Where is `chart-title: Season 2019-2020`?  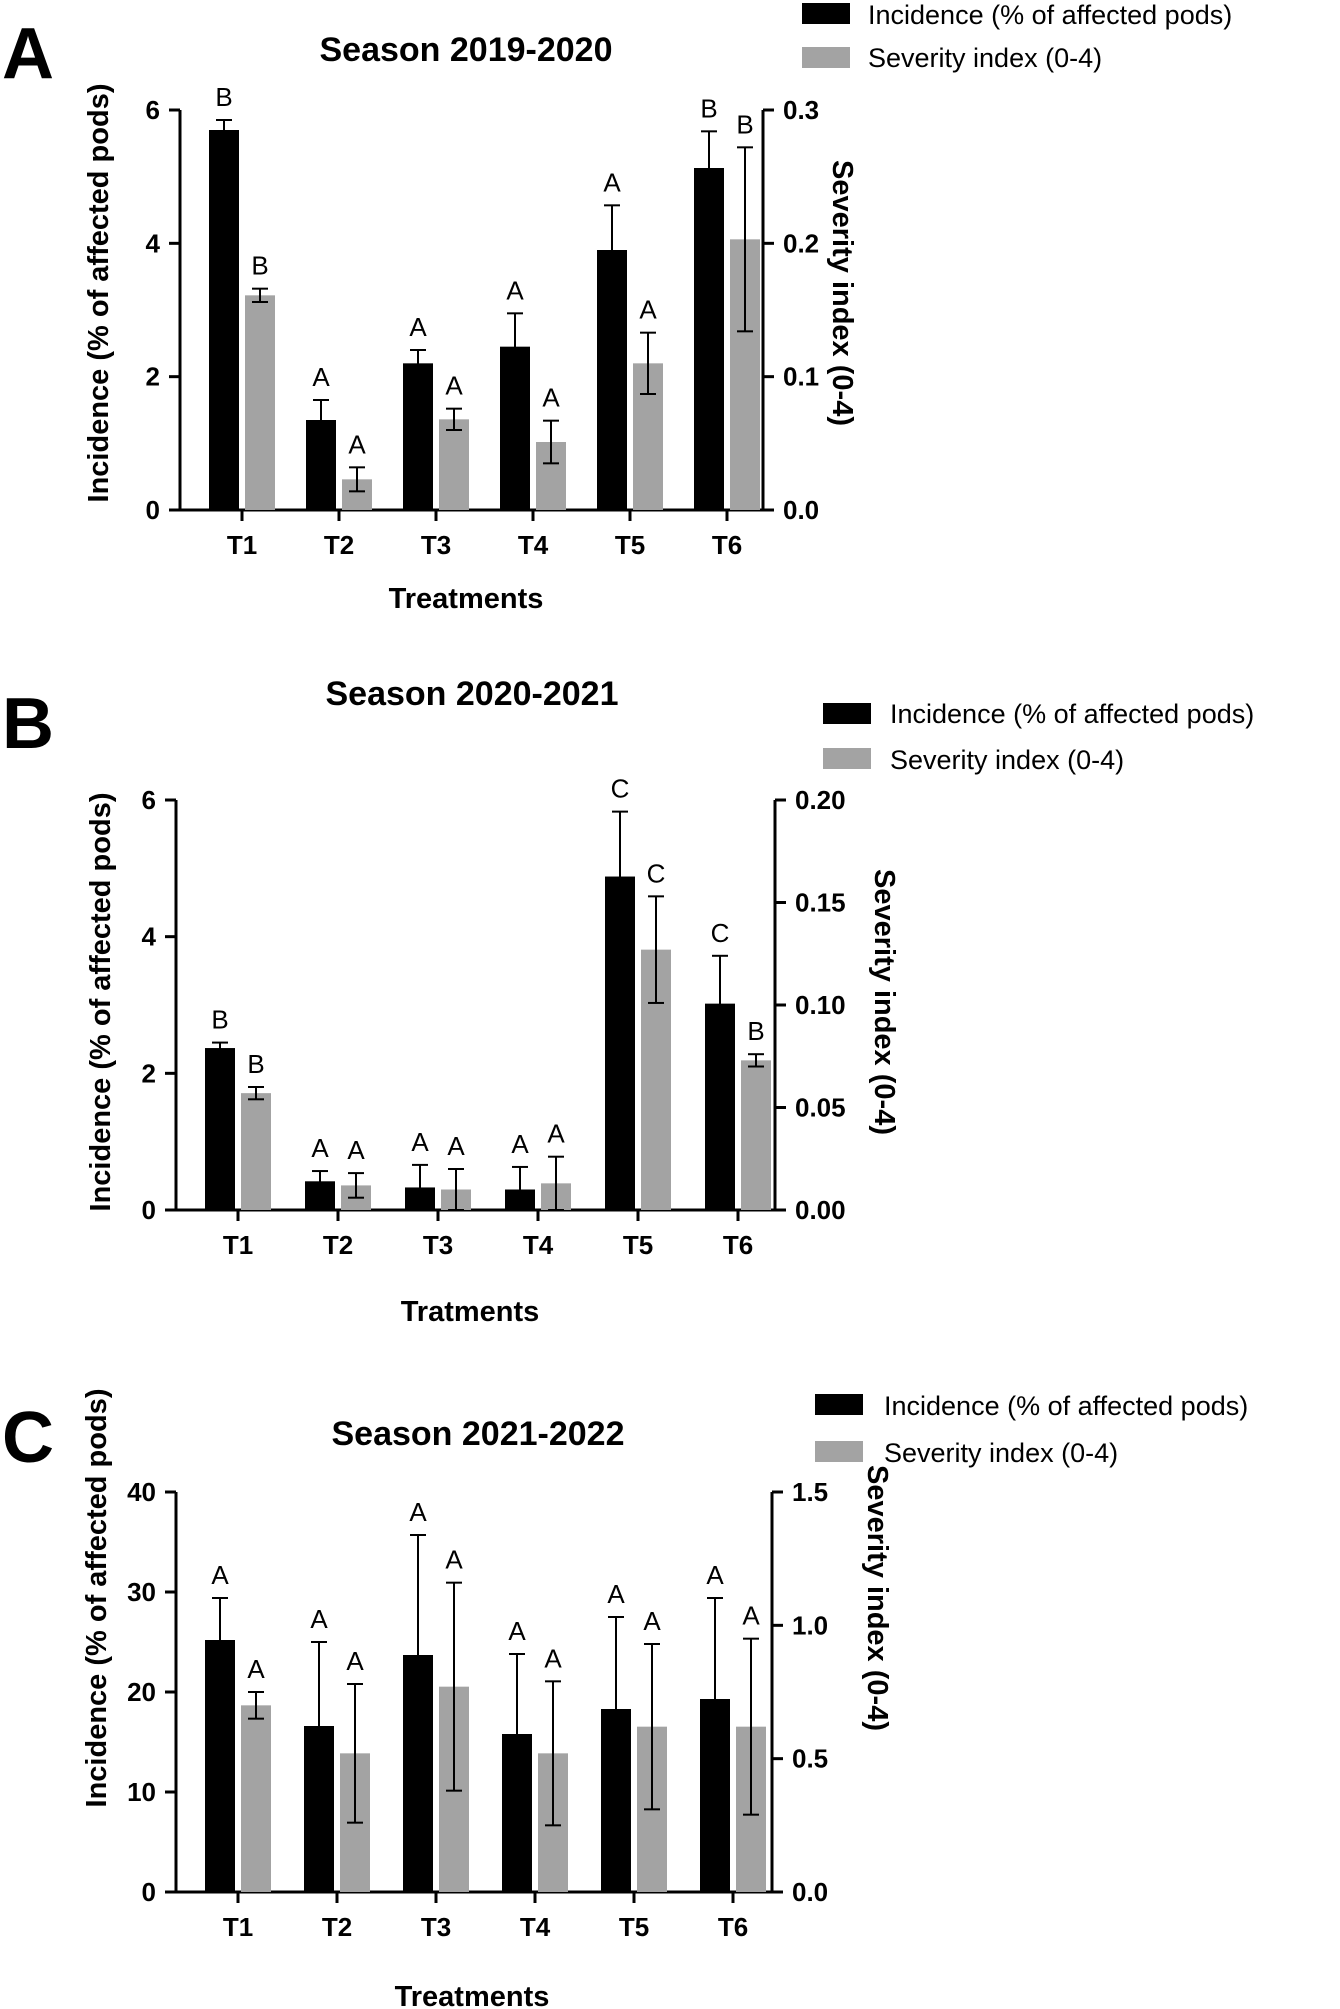 chart-title: Season 2019-2020 is located at coordinates (466, 50).